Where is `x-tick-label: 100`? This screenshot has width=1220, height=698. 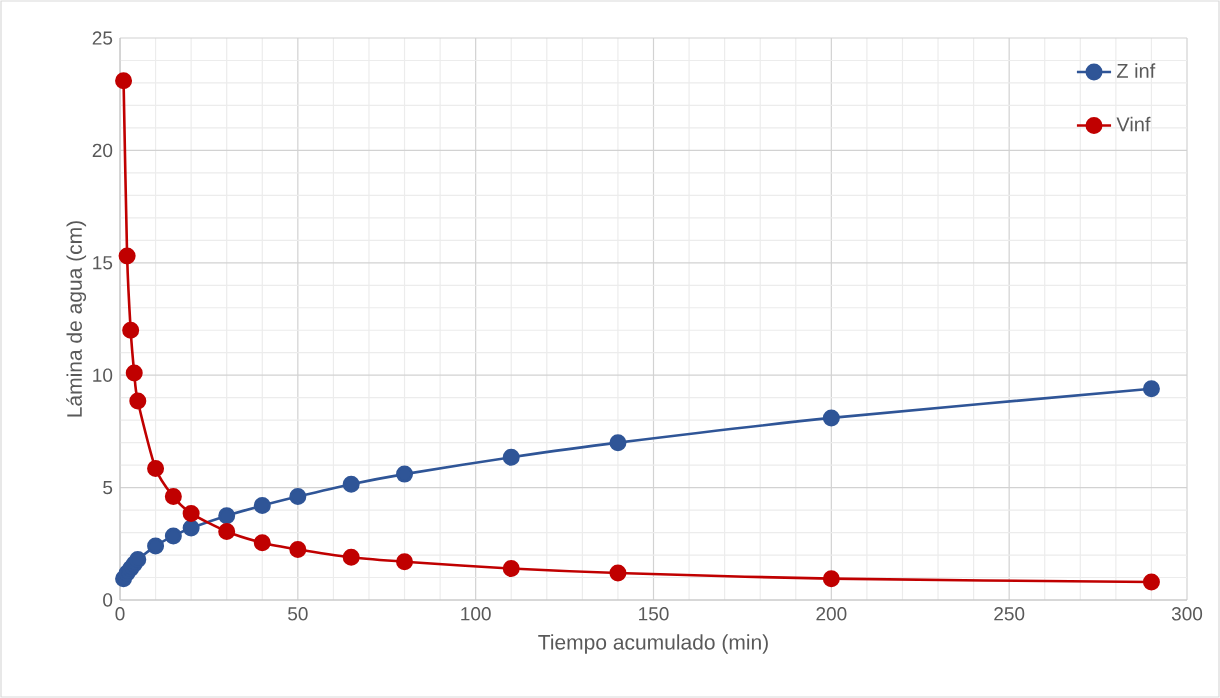
x-tick-label: 100 is located at coordinates (476, 614).